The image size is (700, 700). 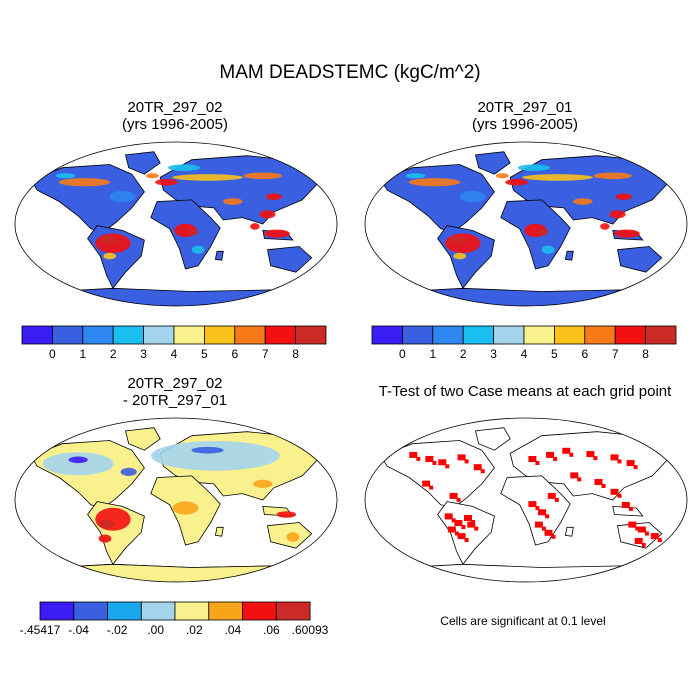 I want to click on landmass-madagascar, so click(x=569, y=531).